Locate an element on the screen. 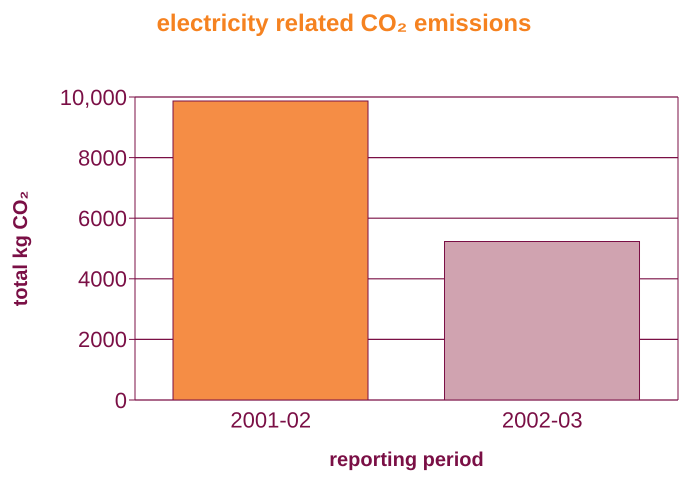  y-tick-label: 2000 is located at coordinates (102, 339).